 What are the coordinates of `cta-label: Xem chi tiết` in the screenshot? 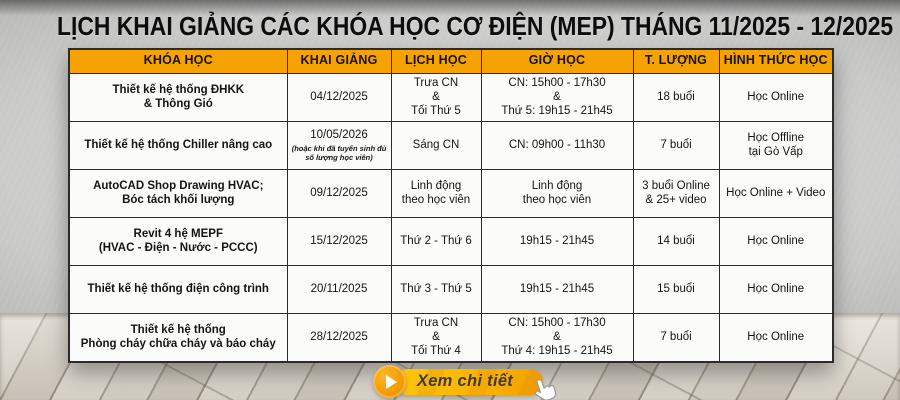 It's located at (465, 381).